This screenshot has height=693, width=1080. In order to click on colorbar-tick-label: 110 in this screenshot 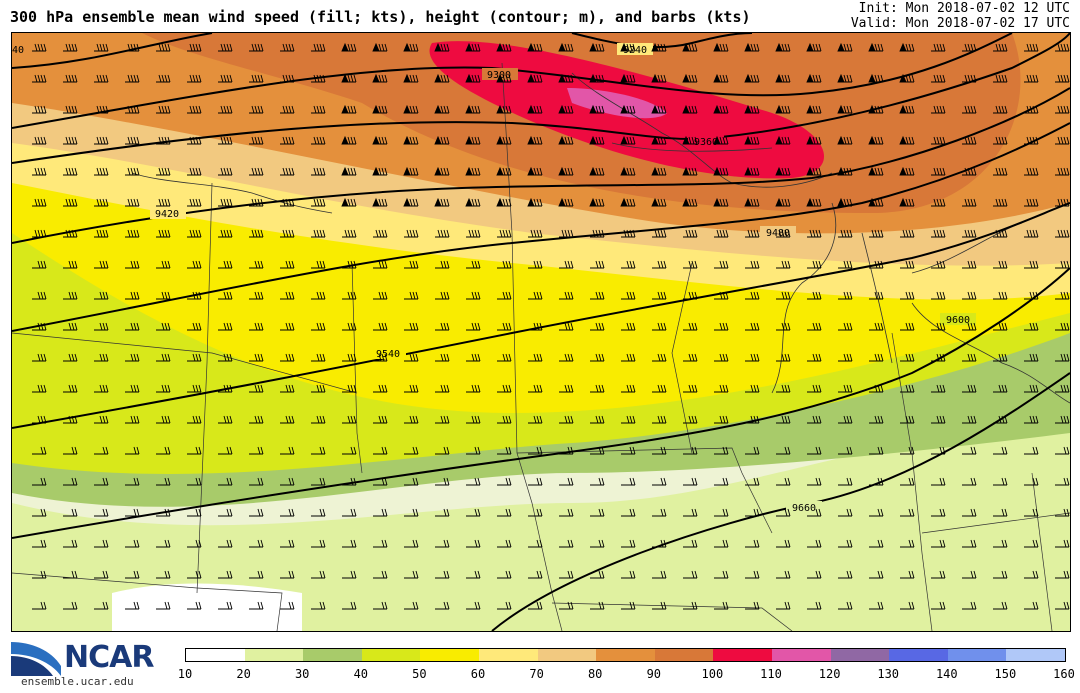, I will do `click(771, 674)`.